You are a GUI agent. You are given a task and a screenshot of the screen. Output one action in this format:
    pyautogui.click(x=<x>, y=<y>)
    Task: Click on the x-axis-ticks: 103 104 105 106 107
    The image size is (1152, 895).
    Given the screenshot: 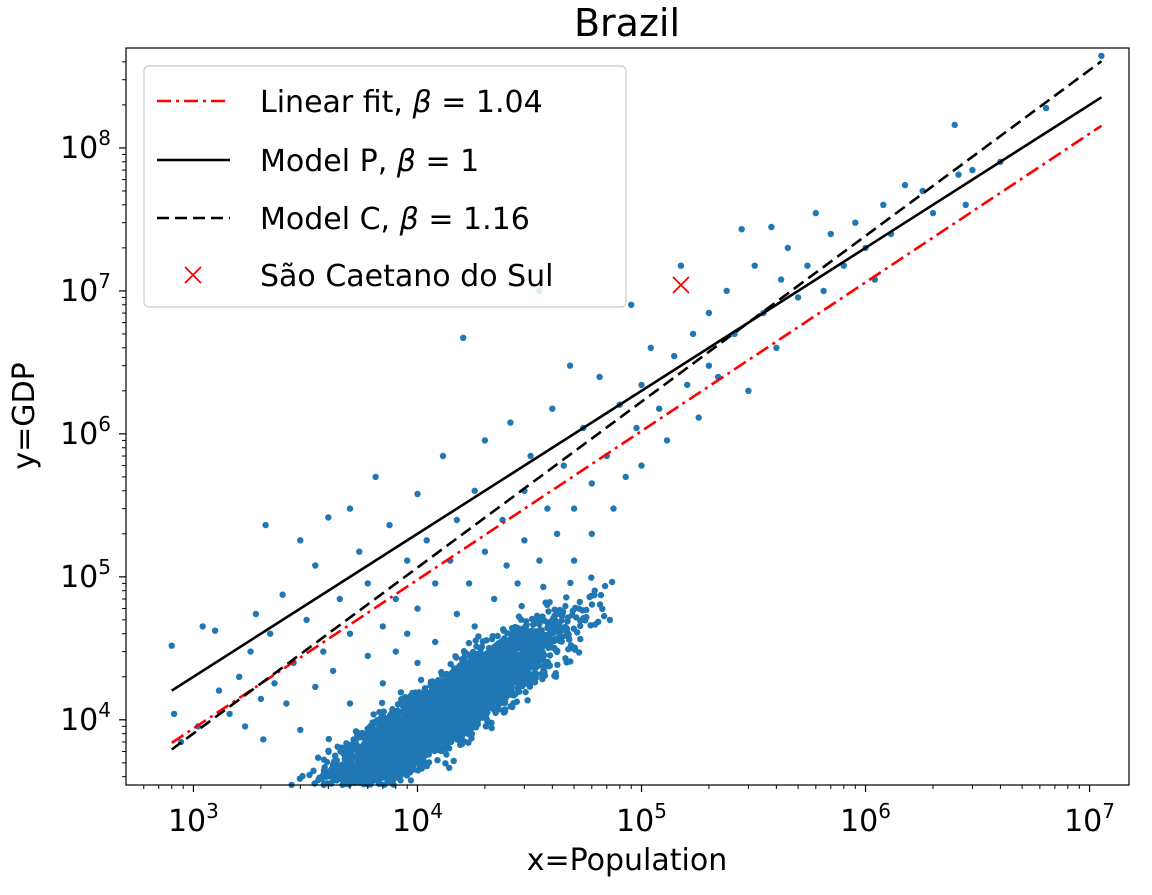 What is the action you would take?
    pyautogui.click(x=629, y=812)
    